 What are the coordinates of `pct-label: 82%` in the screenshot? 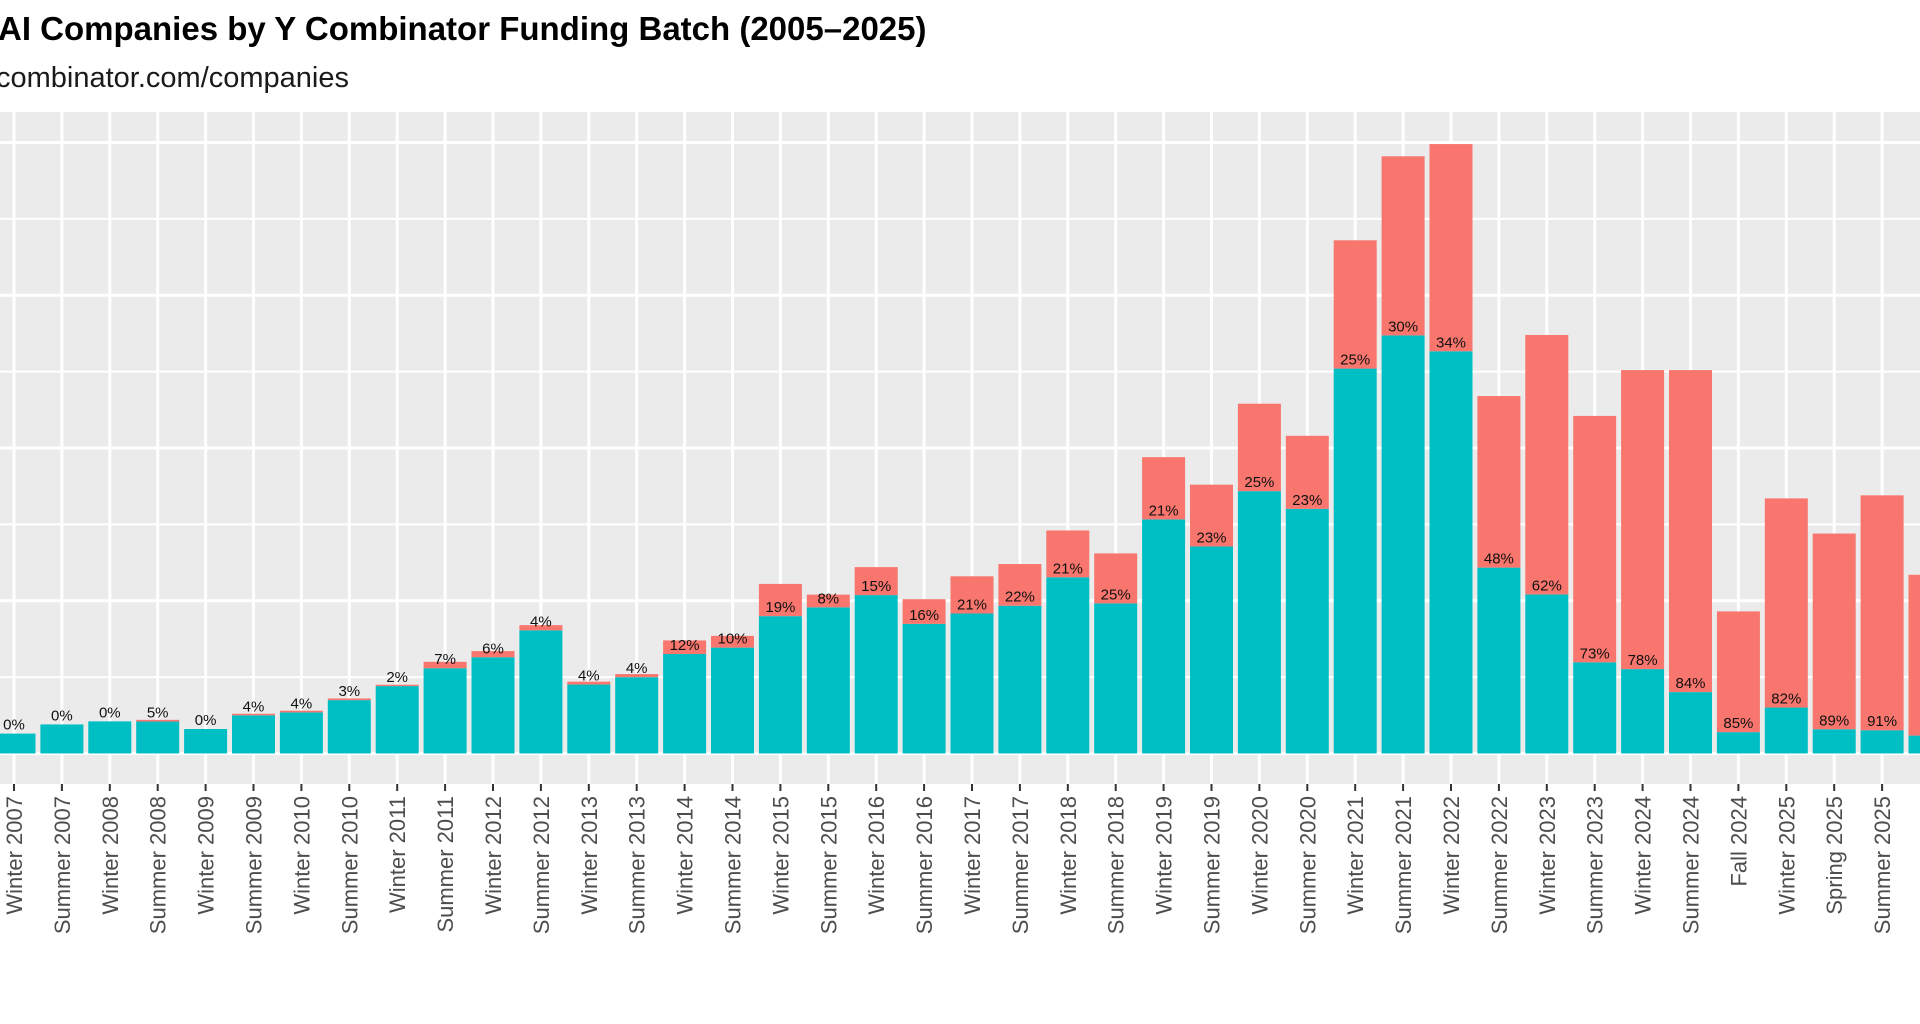 It's located at (1786, 699).